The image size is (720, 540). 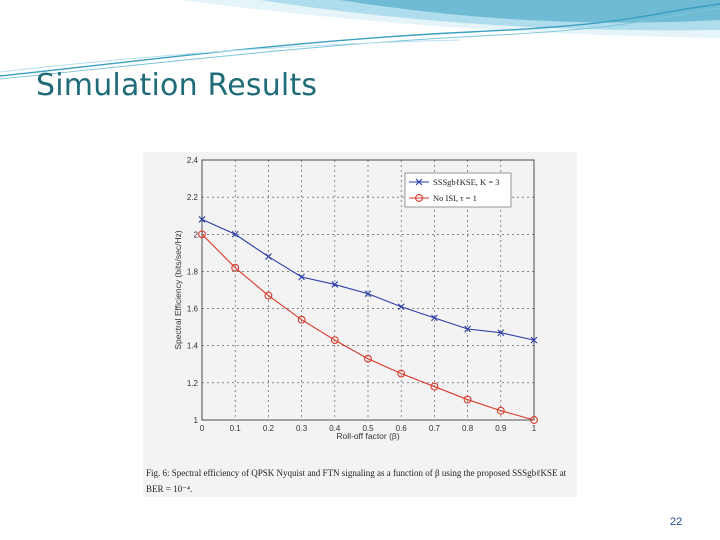 What do you see at coordinates (435, 428) in the screenshot?
I see `x-tick-label: 0.7` at bounding box center [435, 428].